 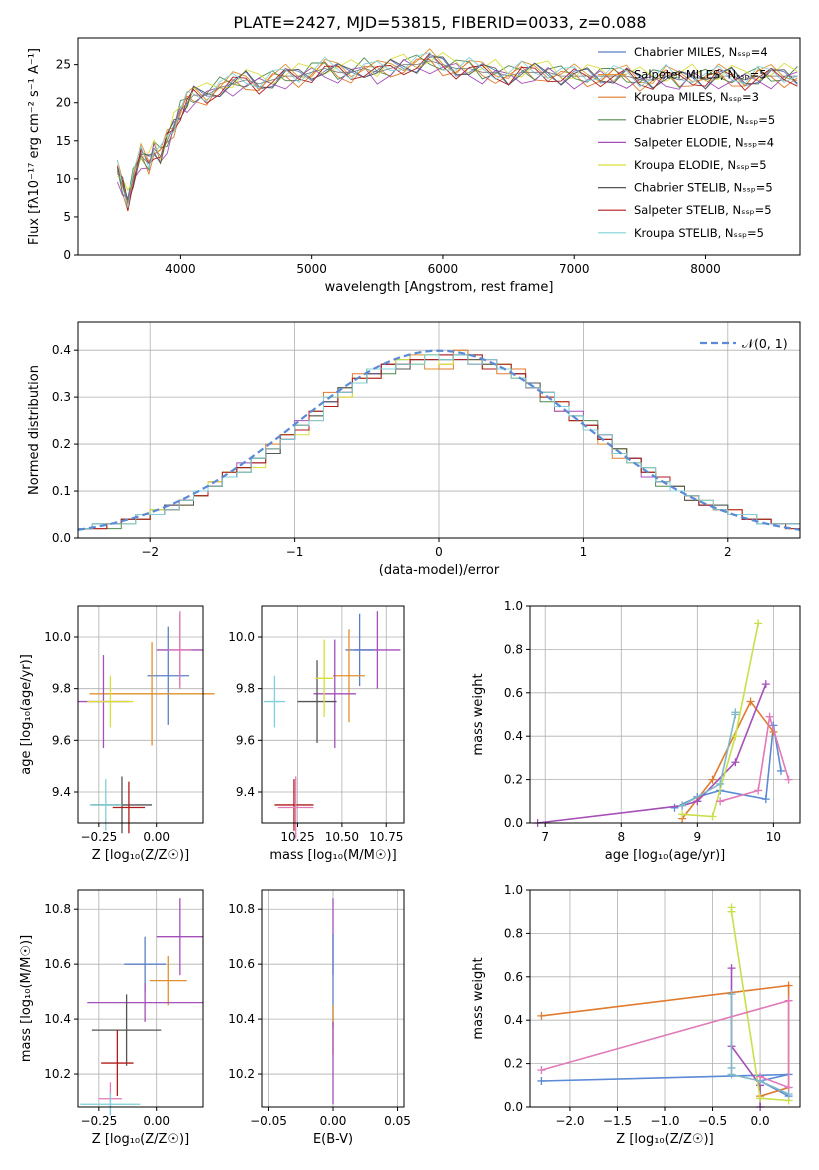 I want to click on legend-label: Chabrier ELODIE, Nₛₛₚ=5, so click(x=704, y=120).